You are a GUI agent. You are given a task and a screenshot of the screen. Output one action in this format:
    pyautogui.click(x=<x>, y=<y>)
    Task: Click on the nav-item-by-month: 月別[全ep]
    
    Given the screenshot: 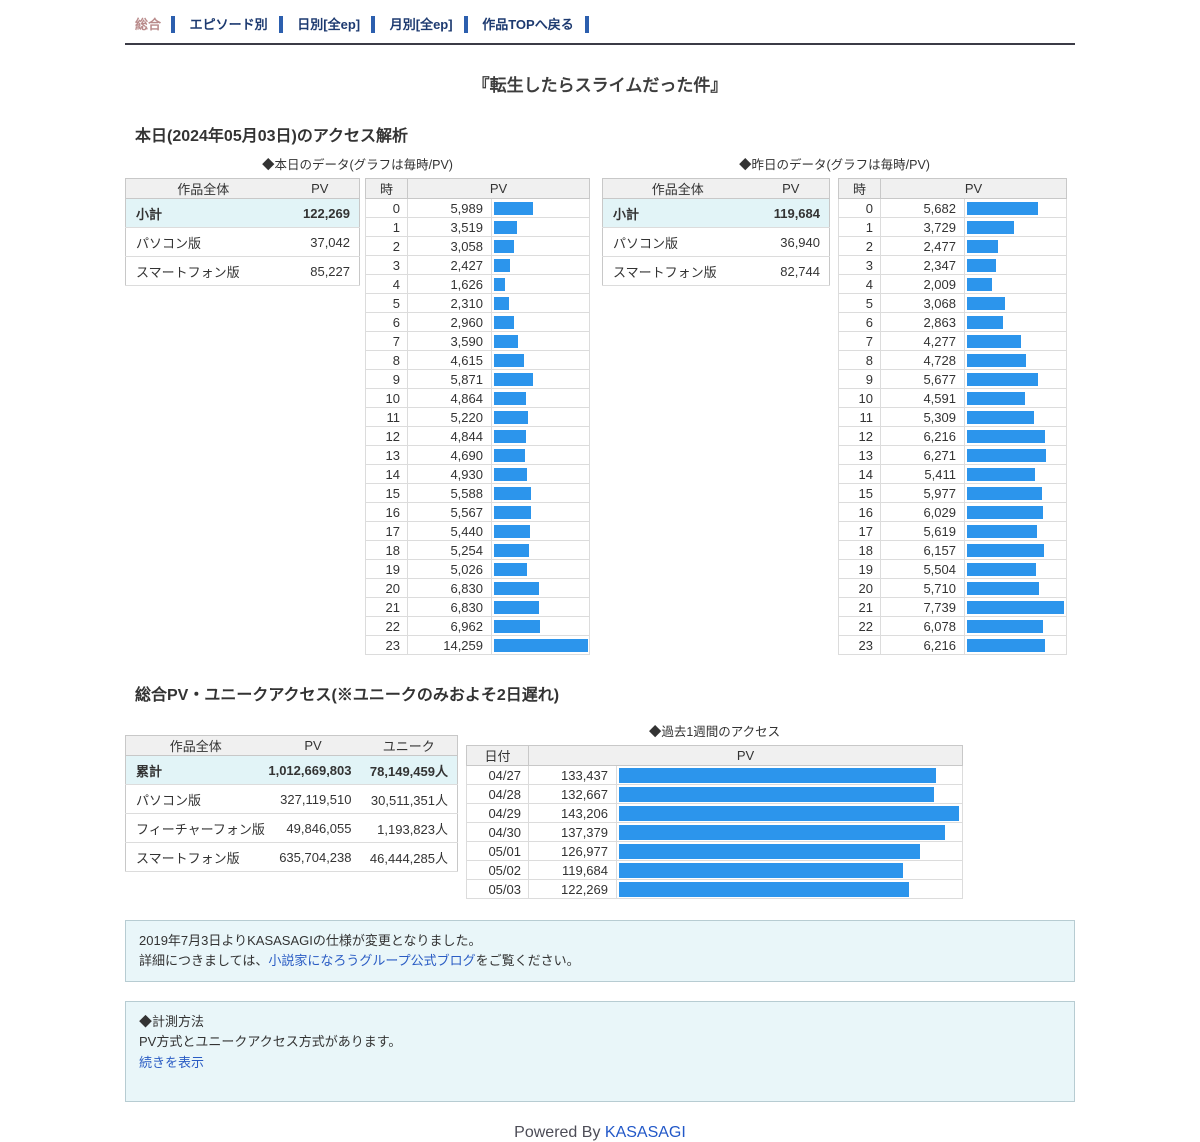 What is the action you would take?
    pyautogui.click(x=421, y=24)
    